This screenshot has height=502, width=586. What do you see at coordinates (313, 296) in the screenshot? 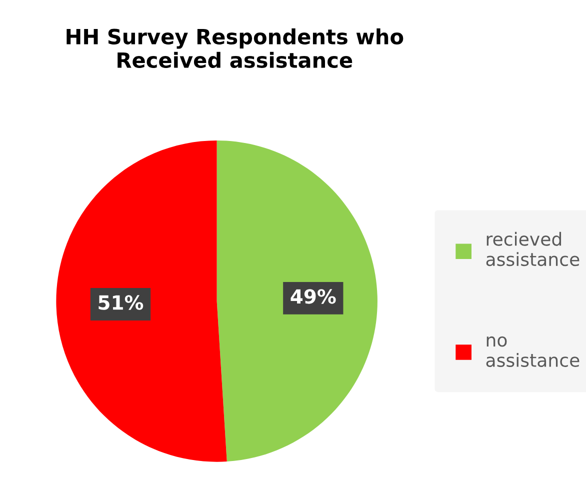
I see `data-label: 49%` at bounding box center [313, 296].